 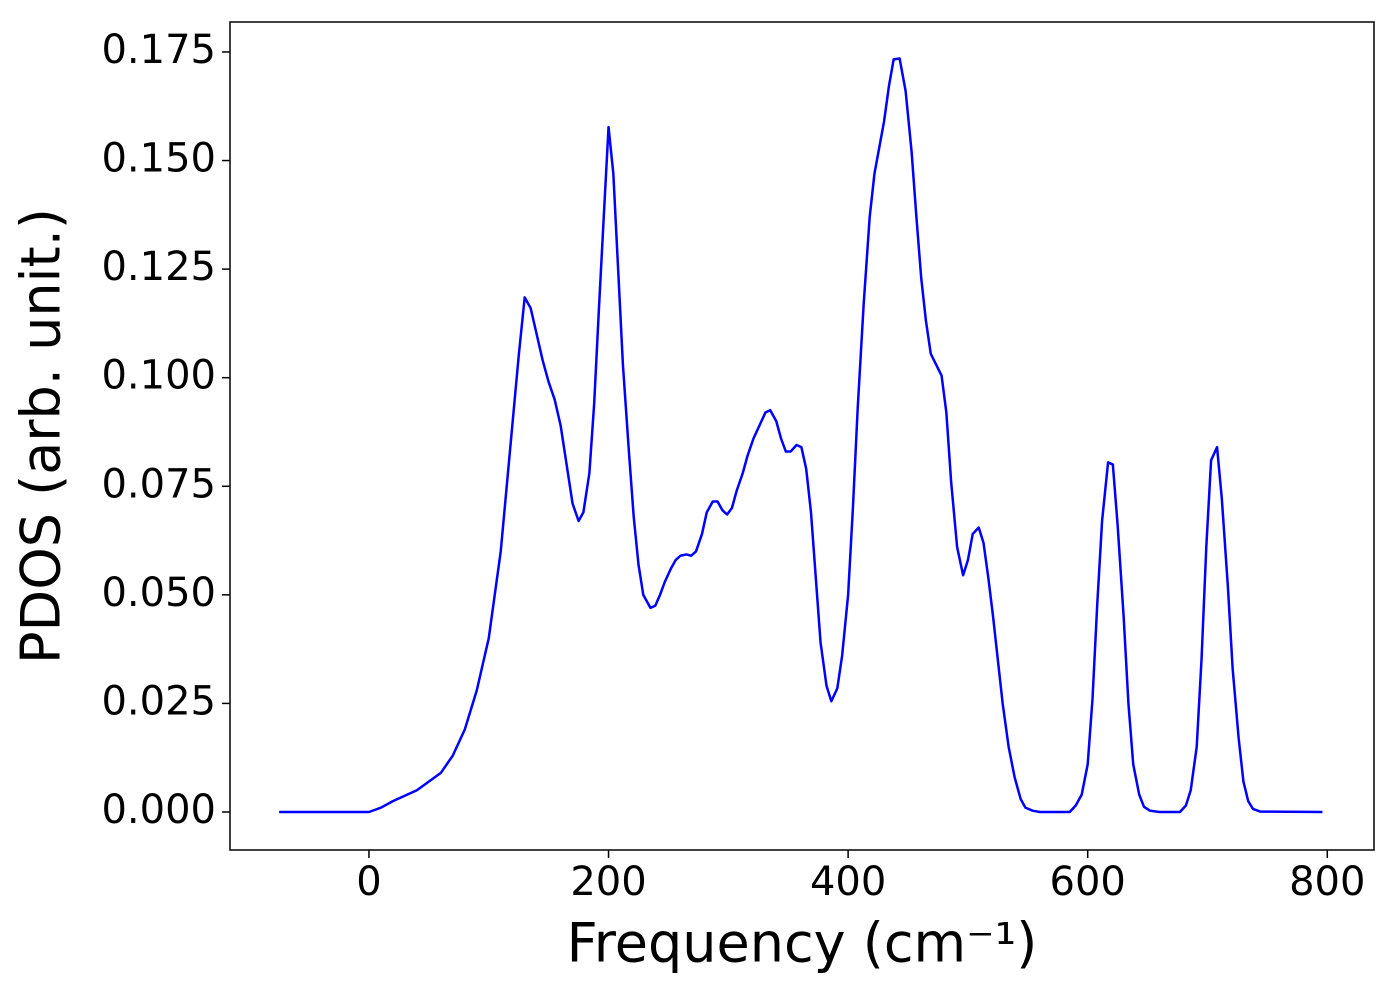 What do you see at coordinates (848, 882) in the screenshot?
I see `x-tick-label: 400` at bounding box center [848, 882].